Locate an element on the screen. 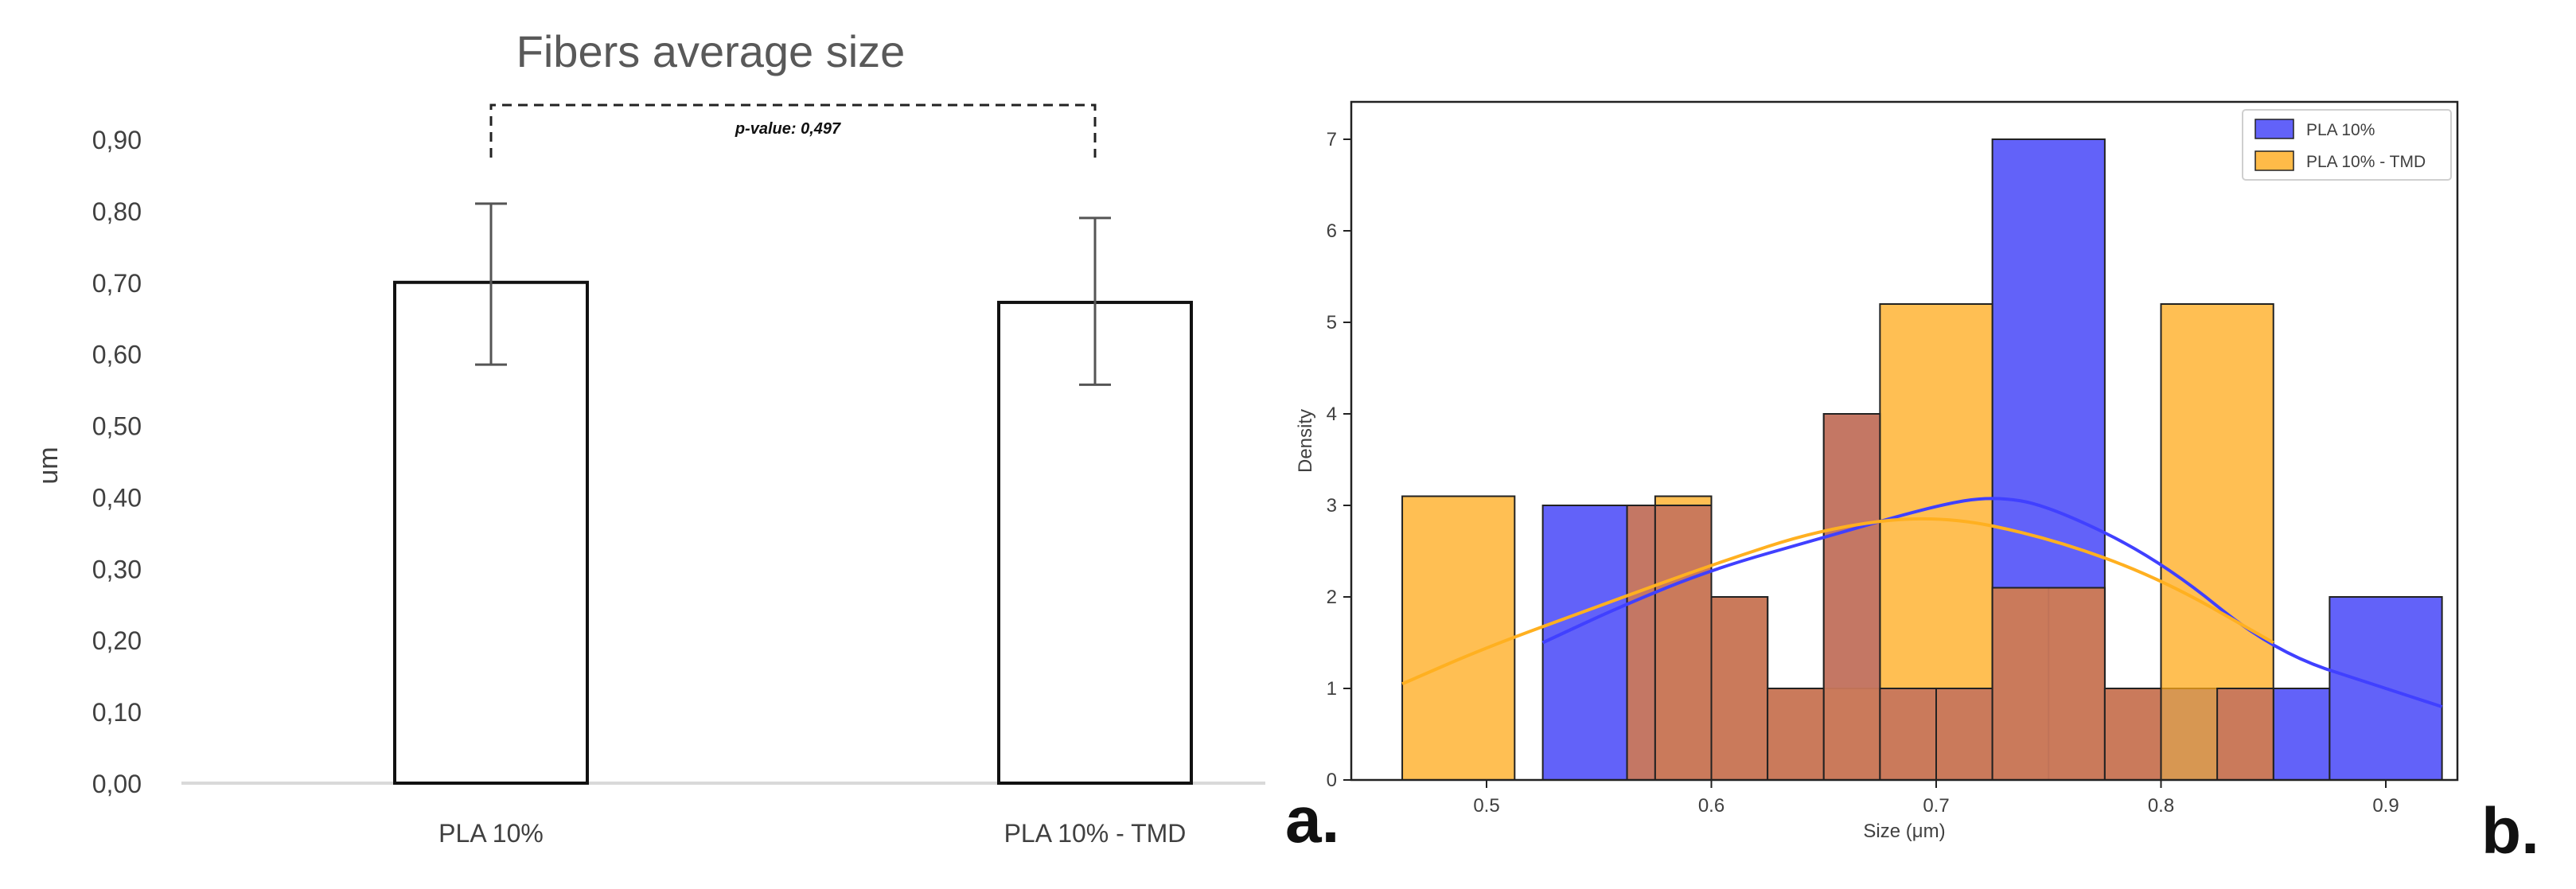 The width and height of the screenshot is (2576, 889). y-tick-label: 7 is located at coordinates (1332, 139).